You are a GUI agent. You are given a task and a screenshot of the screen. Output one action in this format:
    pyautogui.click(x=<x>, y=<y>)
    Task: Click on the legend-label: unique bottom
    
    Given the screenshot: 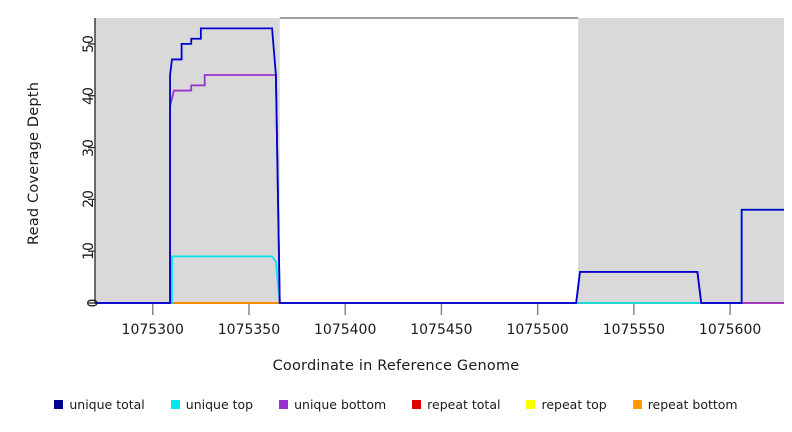 What is the action you would take?
    pyautogui.click(x=340, y=404)
    